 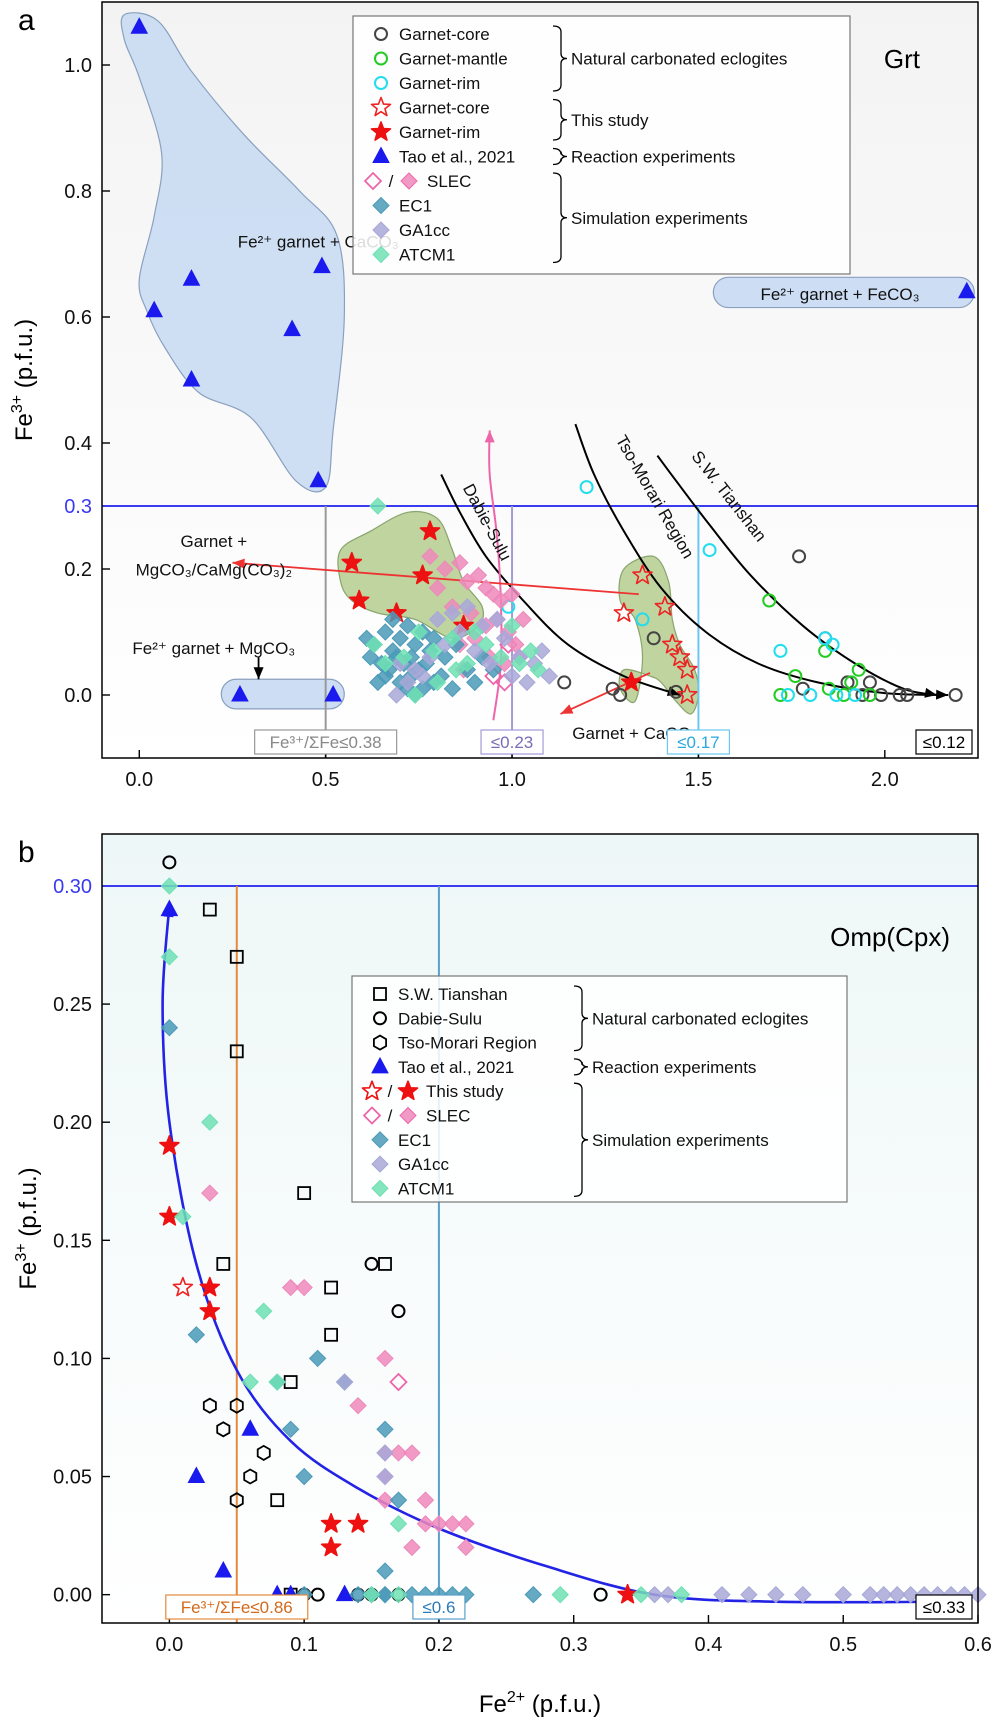 What do you see at coordinates (512, 742) in the screenshot?
I see `threshold-box` at bounding box center [512, 742].